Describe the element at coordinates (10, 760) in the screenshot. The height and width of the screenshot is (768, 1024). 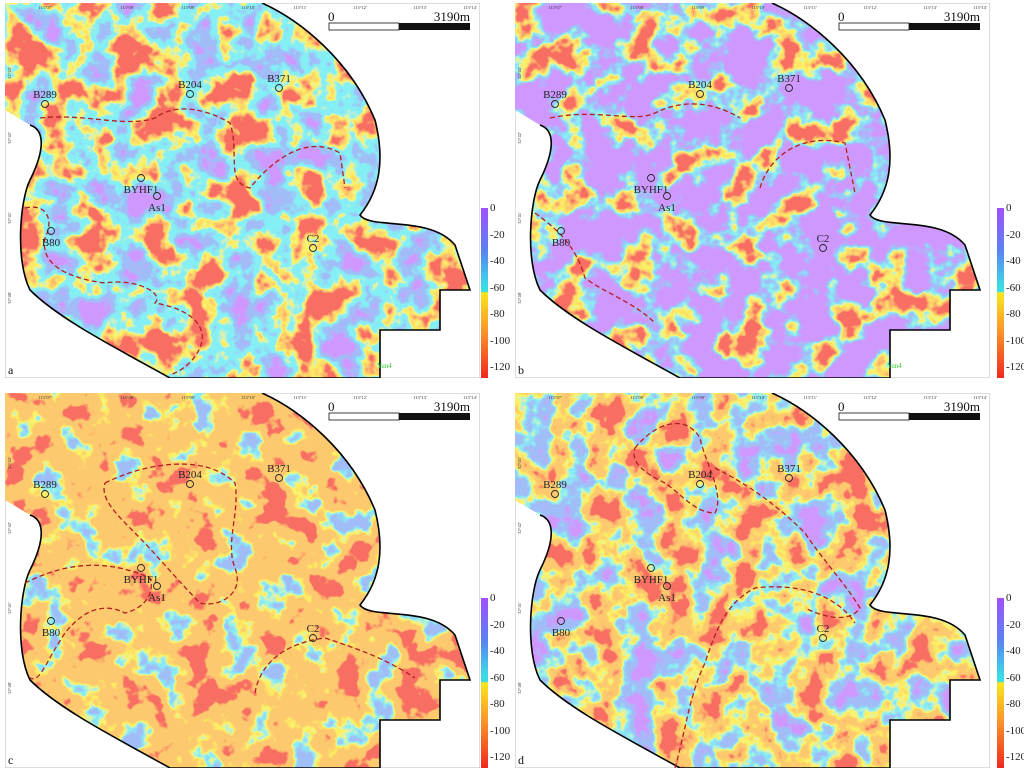
I see `panel-letter: c` at that location.